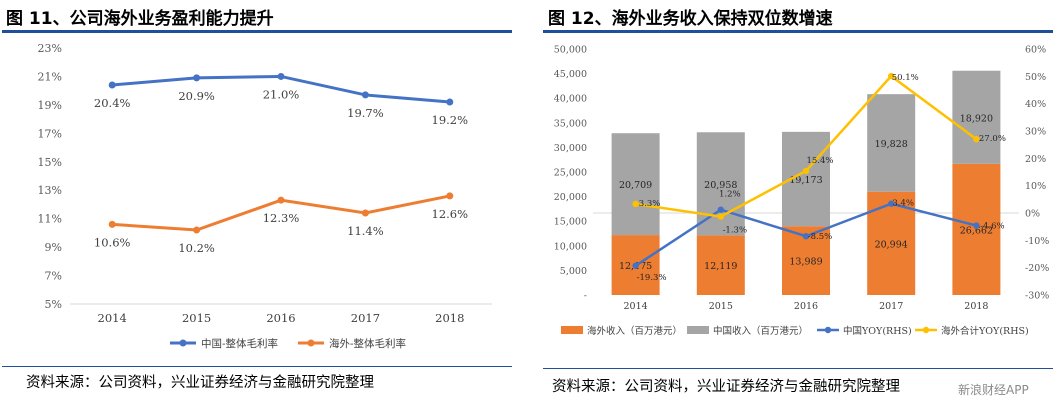  Describe the element at coordinates (367, 343) in the screenshot. I see `legend-label: 海外-整体毛利率` at that location.